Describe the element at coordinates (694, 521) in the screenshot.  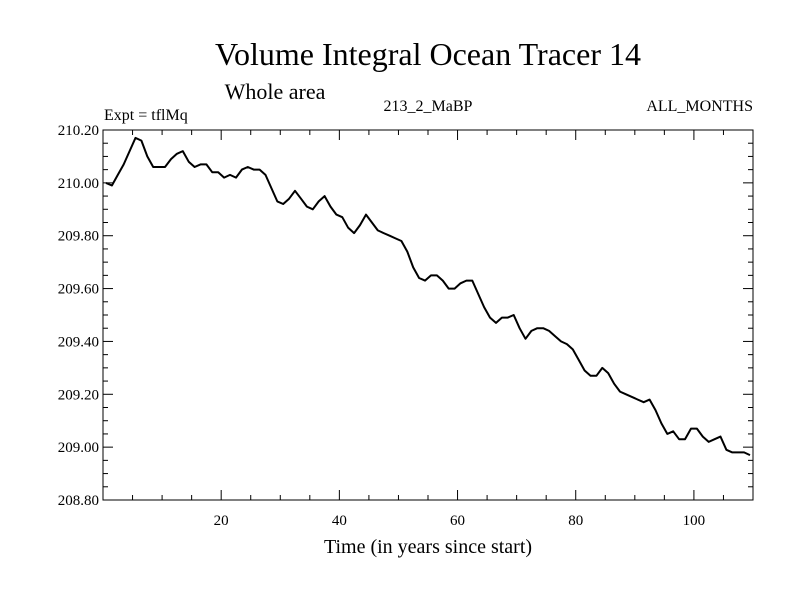
I see `x-tick-label: 100` at that location.